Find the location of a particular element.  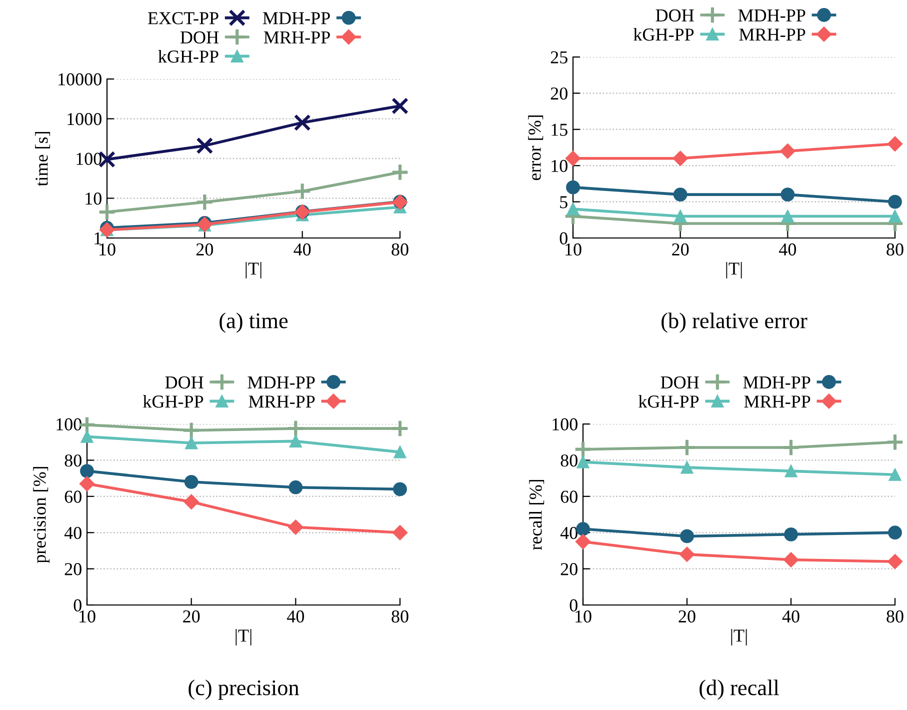

y-axis-title: precision [%] is located at coordinates (41, 515).